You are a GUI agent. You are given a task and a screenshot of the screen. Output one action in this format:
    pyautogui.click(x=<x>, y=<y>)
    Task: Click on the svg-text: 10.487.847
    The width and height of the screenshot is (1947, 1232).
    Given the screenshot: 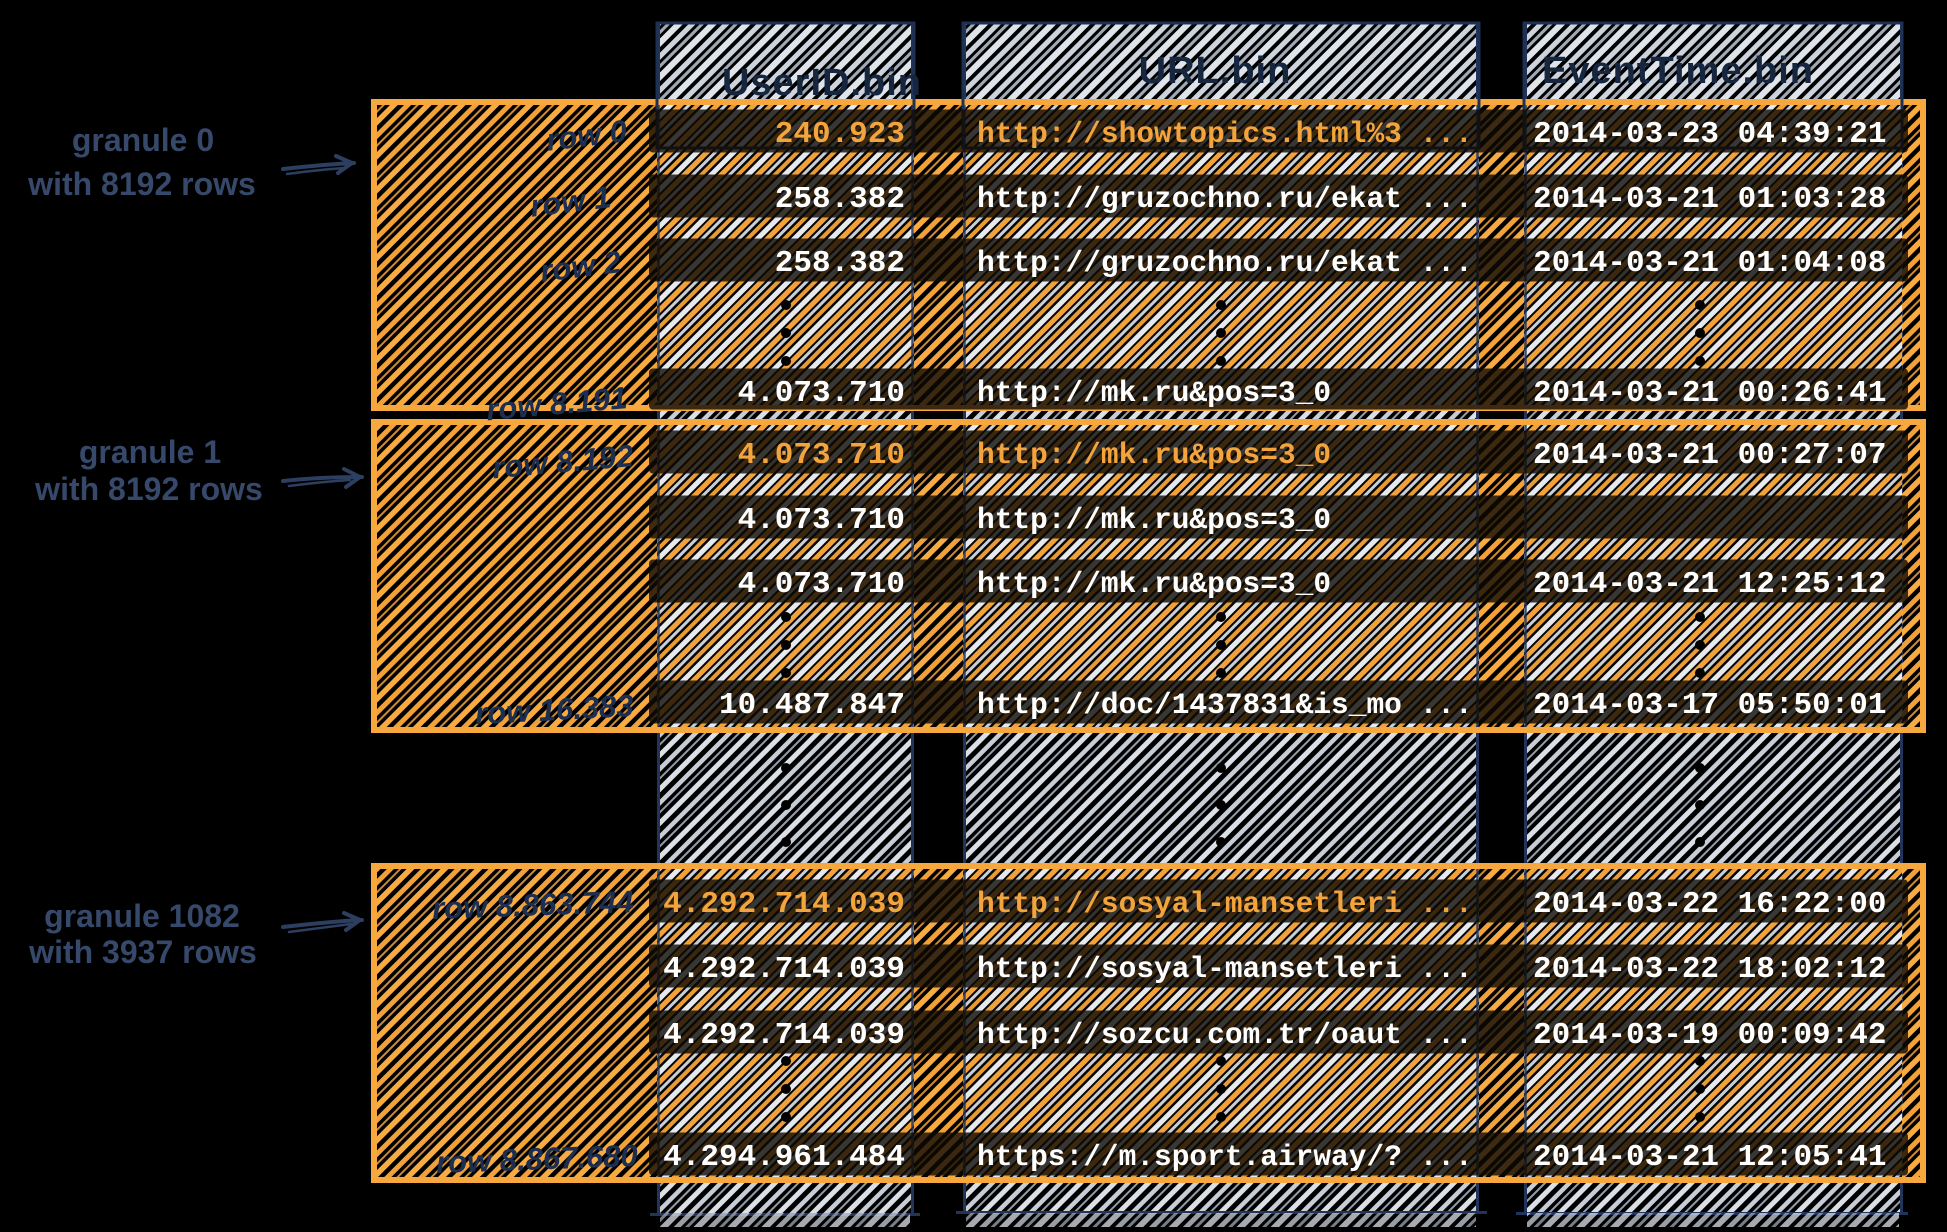 What is the action you would take?
    pyautogui.click(x=812, y=705)
    